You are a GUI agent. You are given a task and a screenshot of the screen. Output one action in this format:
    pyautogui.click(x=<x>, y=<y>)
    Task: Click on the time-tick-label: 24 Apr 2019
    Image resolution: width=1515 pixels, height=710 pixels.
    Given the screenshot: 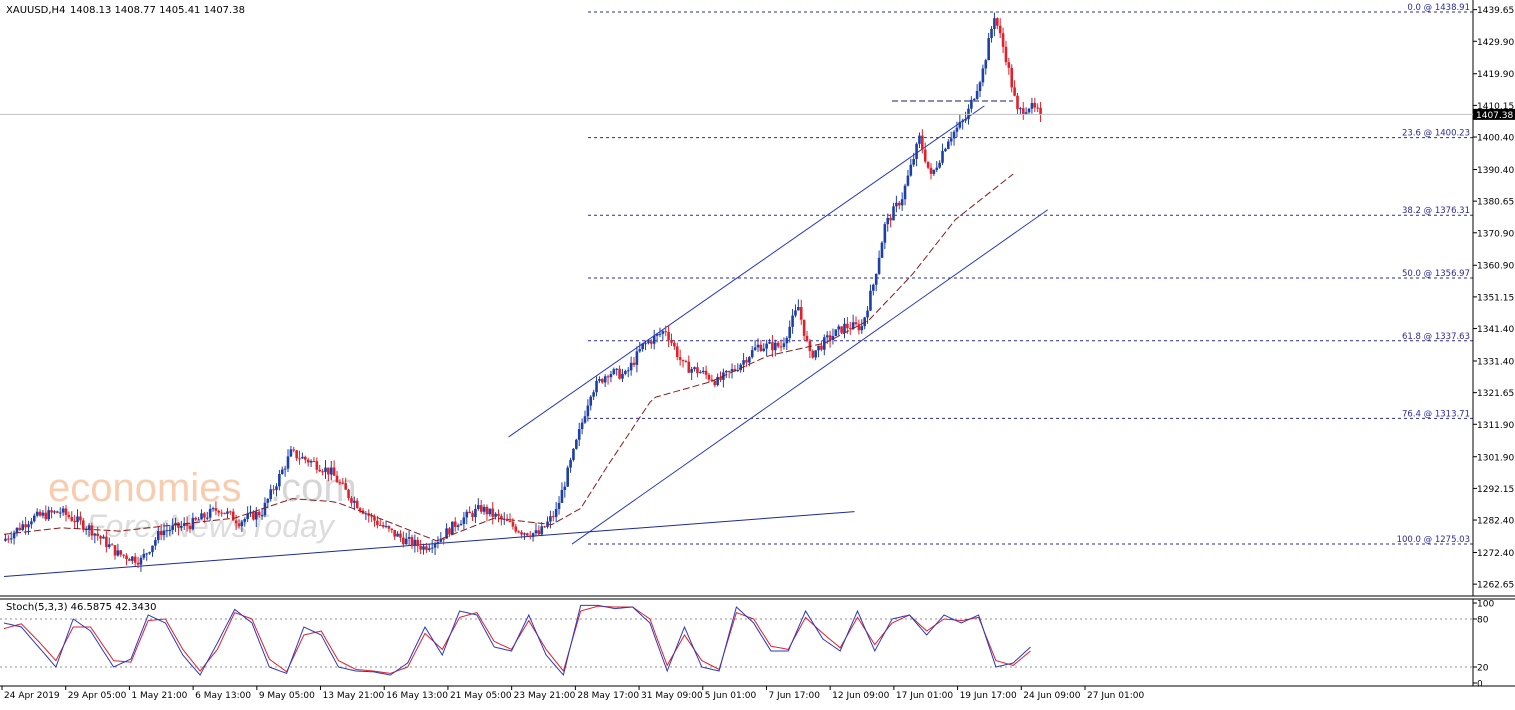 What is the action you would take?
    pyautogui.click(x=32, y=696)
    